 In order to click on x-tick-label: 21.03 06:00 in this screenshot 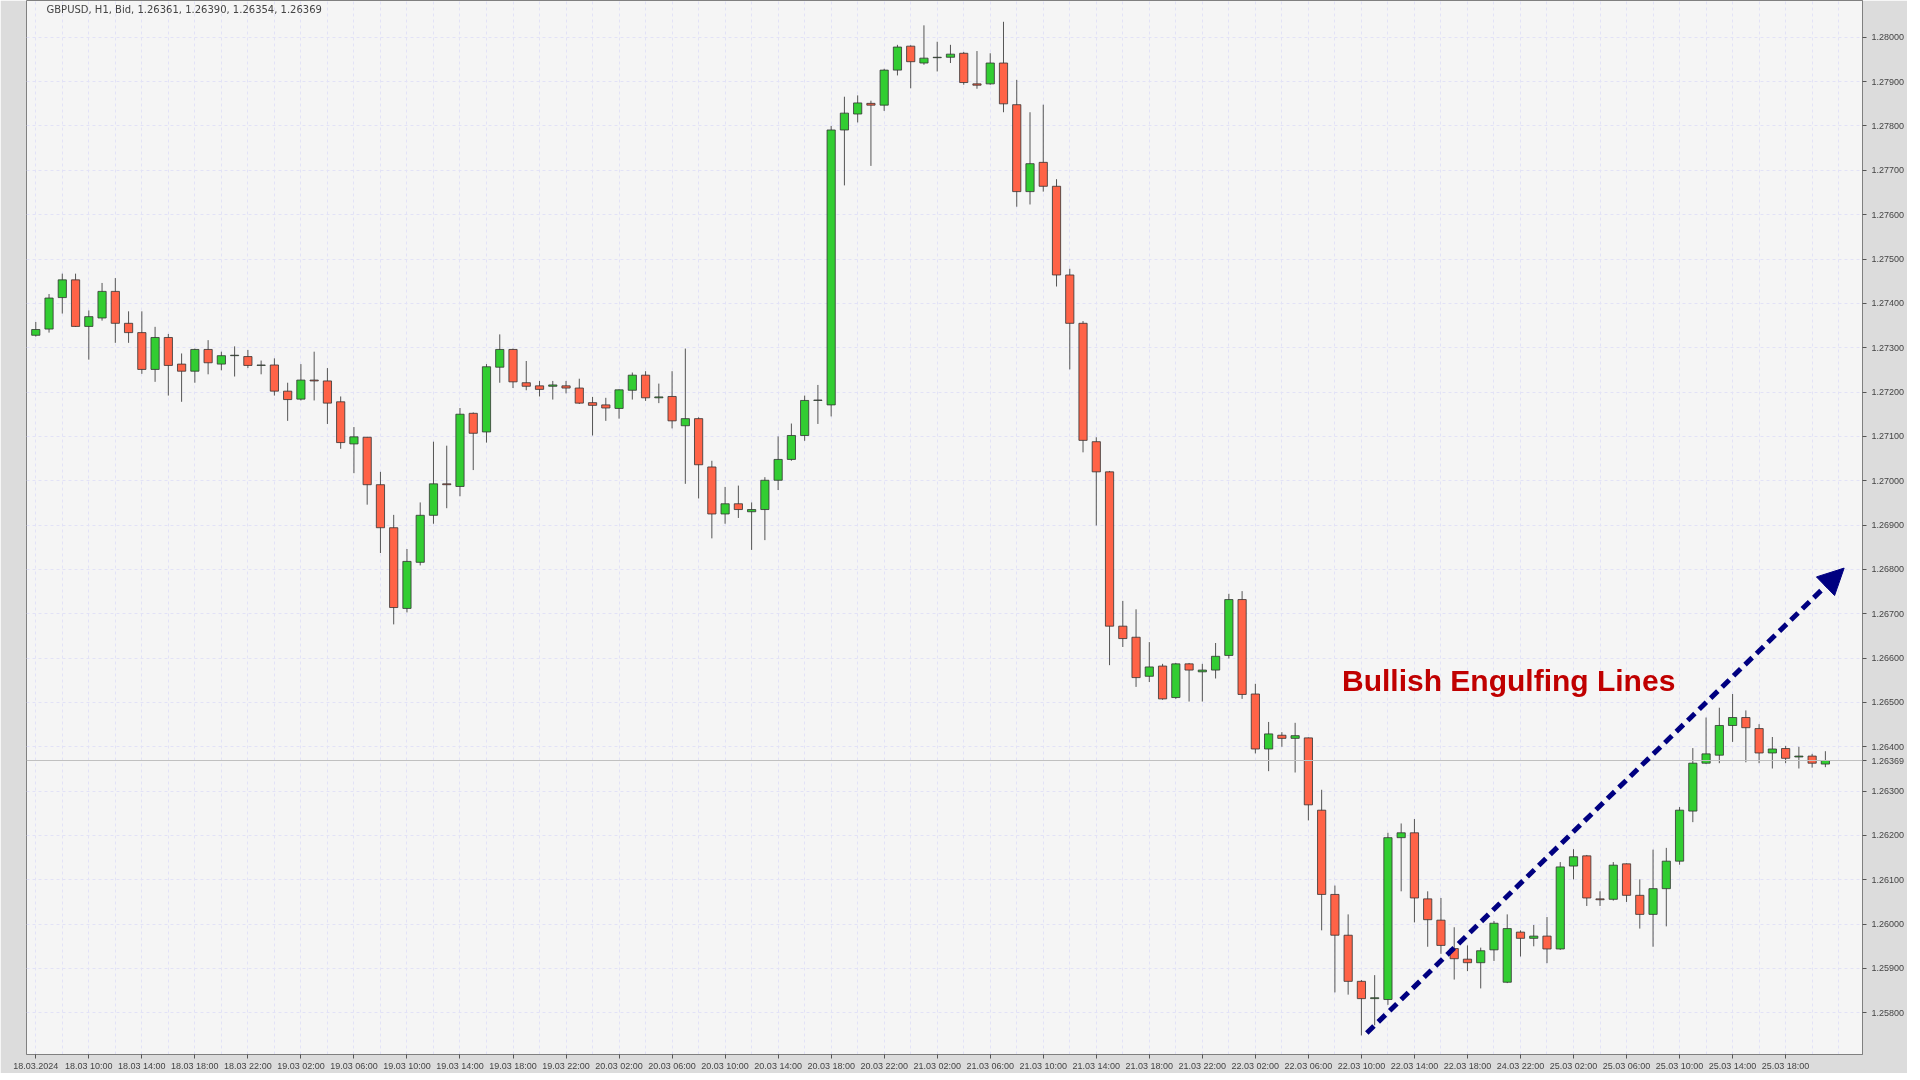, I will do `click(990, 1065)`.